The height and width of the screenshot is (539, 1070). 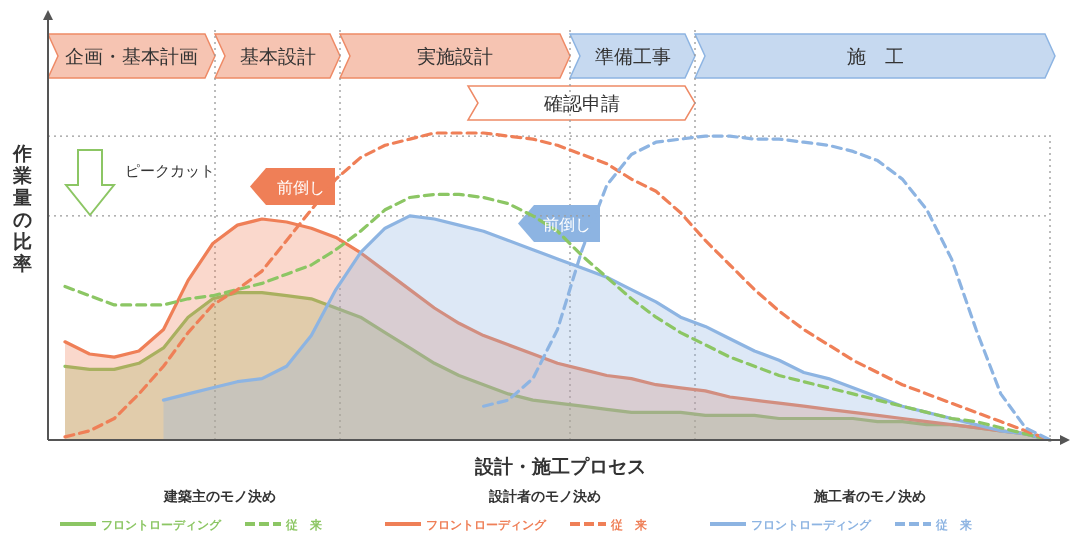 What do you see at coordinates (875, 56) in the screenshot?
I see `text: 施 工` at bounding box center [875, 56].